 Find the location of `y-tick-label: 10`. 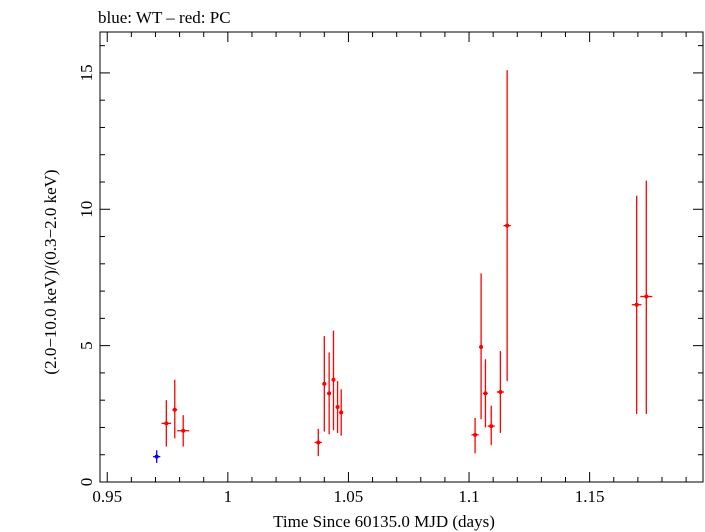

y-tick-label: 10 is located at coordinates (86, 209).